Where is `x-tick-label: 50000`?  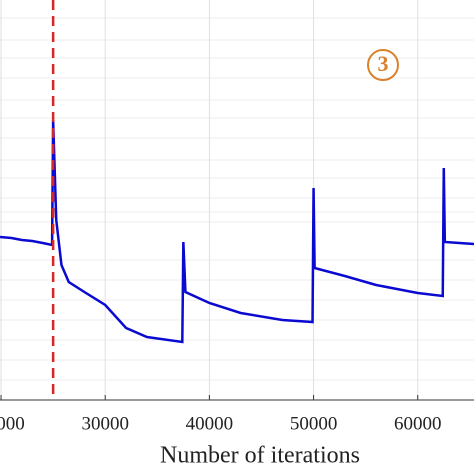
x-tick-label: 50000 is located at coordinates (314, 423).